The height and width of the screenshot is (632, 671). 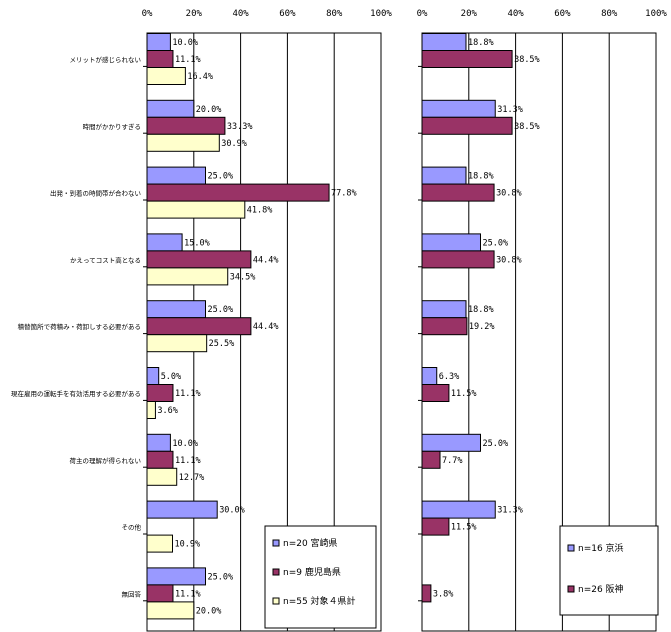 What do you see at coordinates (601, 589) in the screenshot?
I see `legend-label-2-2: n=26 阪神` at bounding box center [601, 589].